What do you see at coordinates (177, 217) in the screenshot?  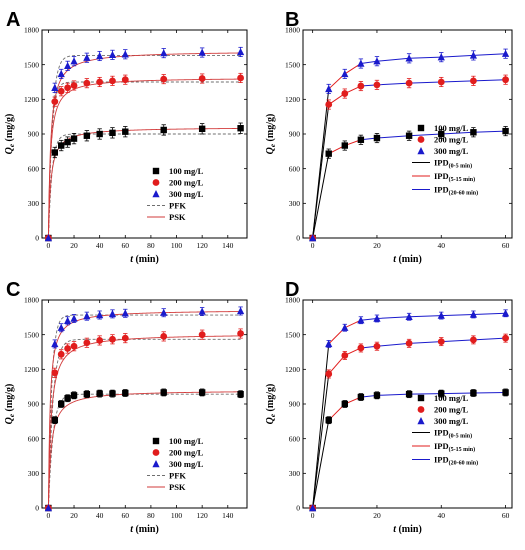 I see `legend-label: PSK` at bounding box center [177, 217].